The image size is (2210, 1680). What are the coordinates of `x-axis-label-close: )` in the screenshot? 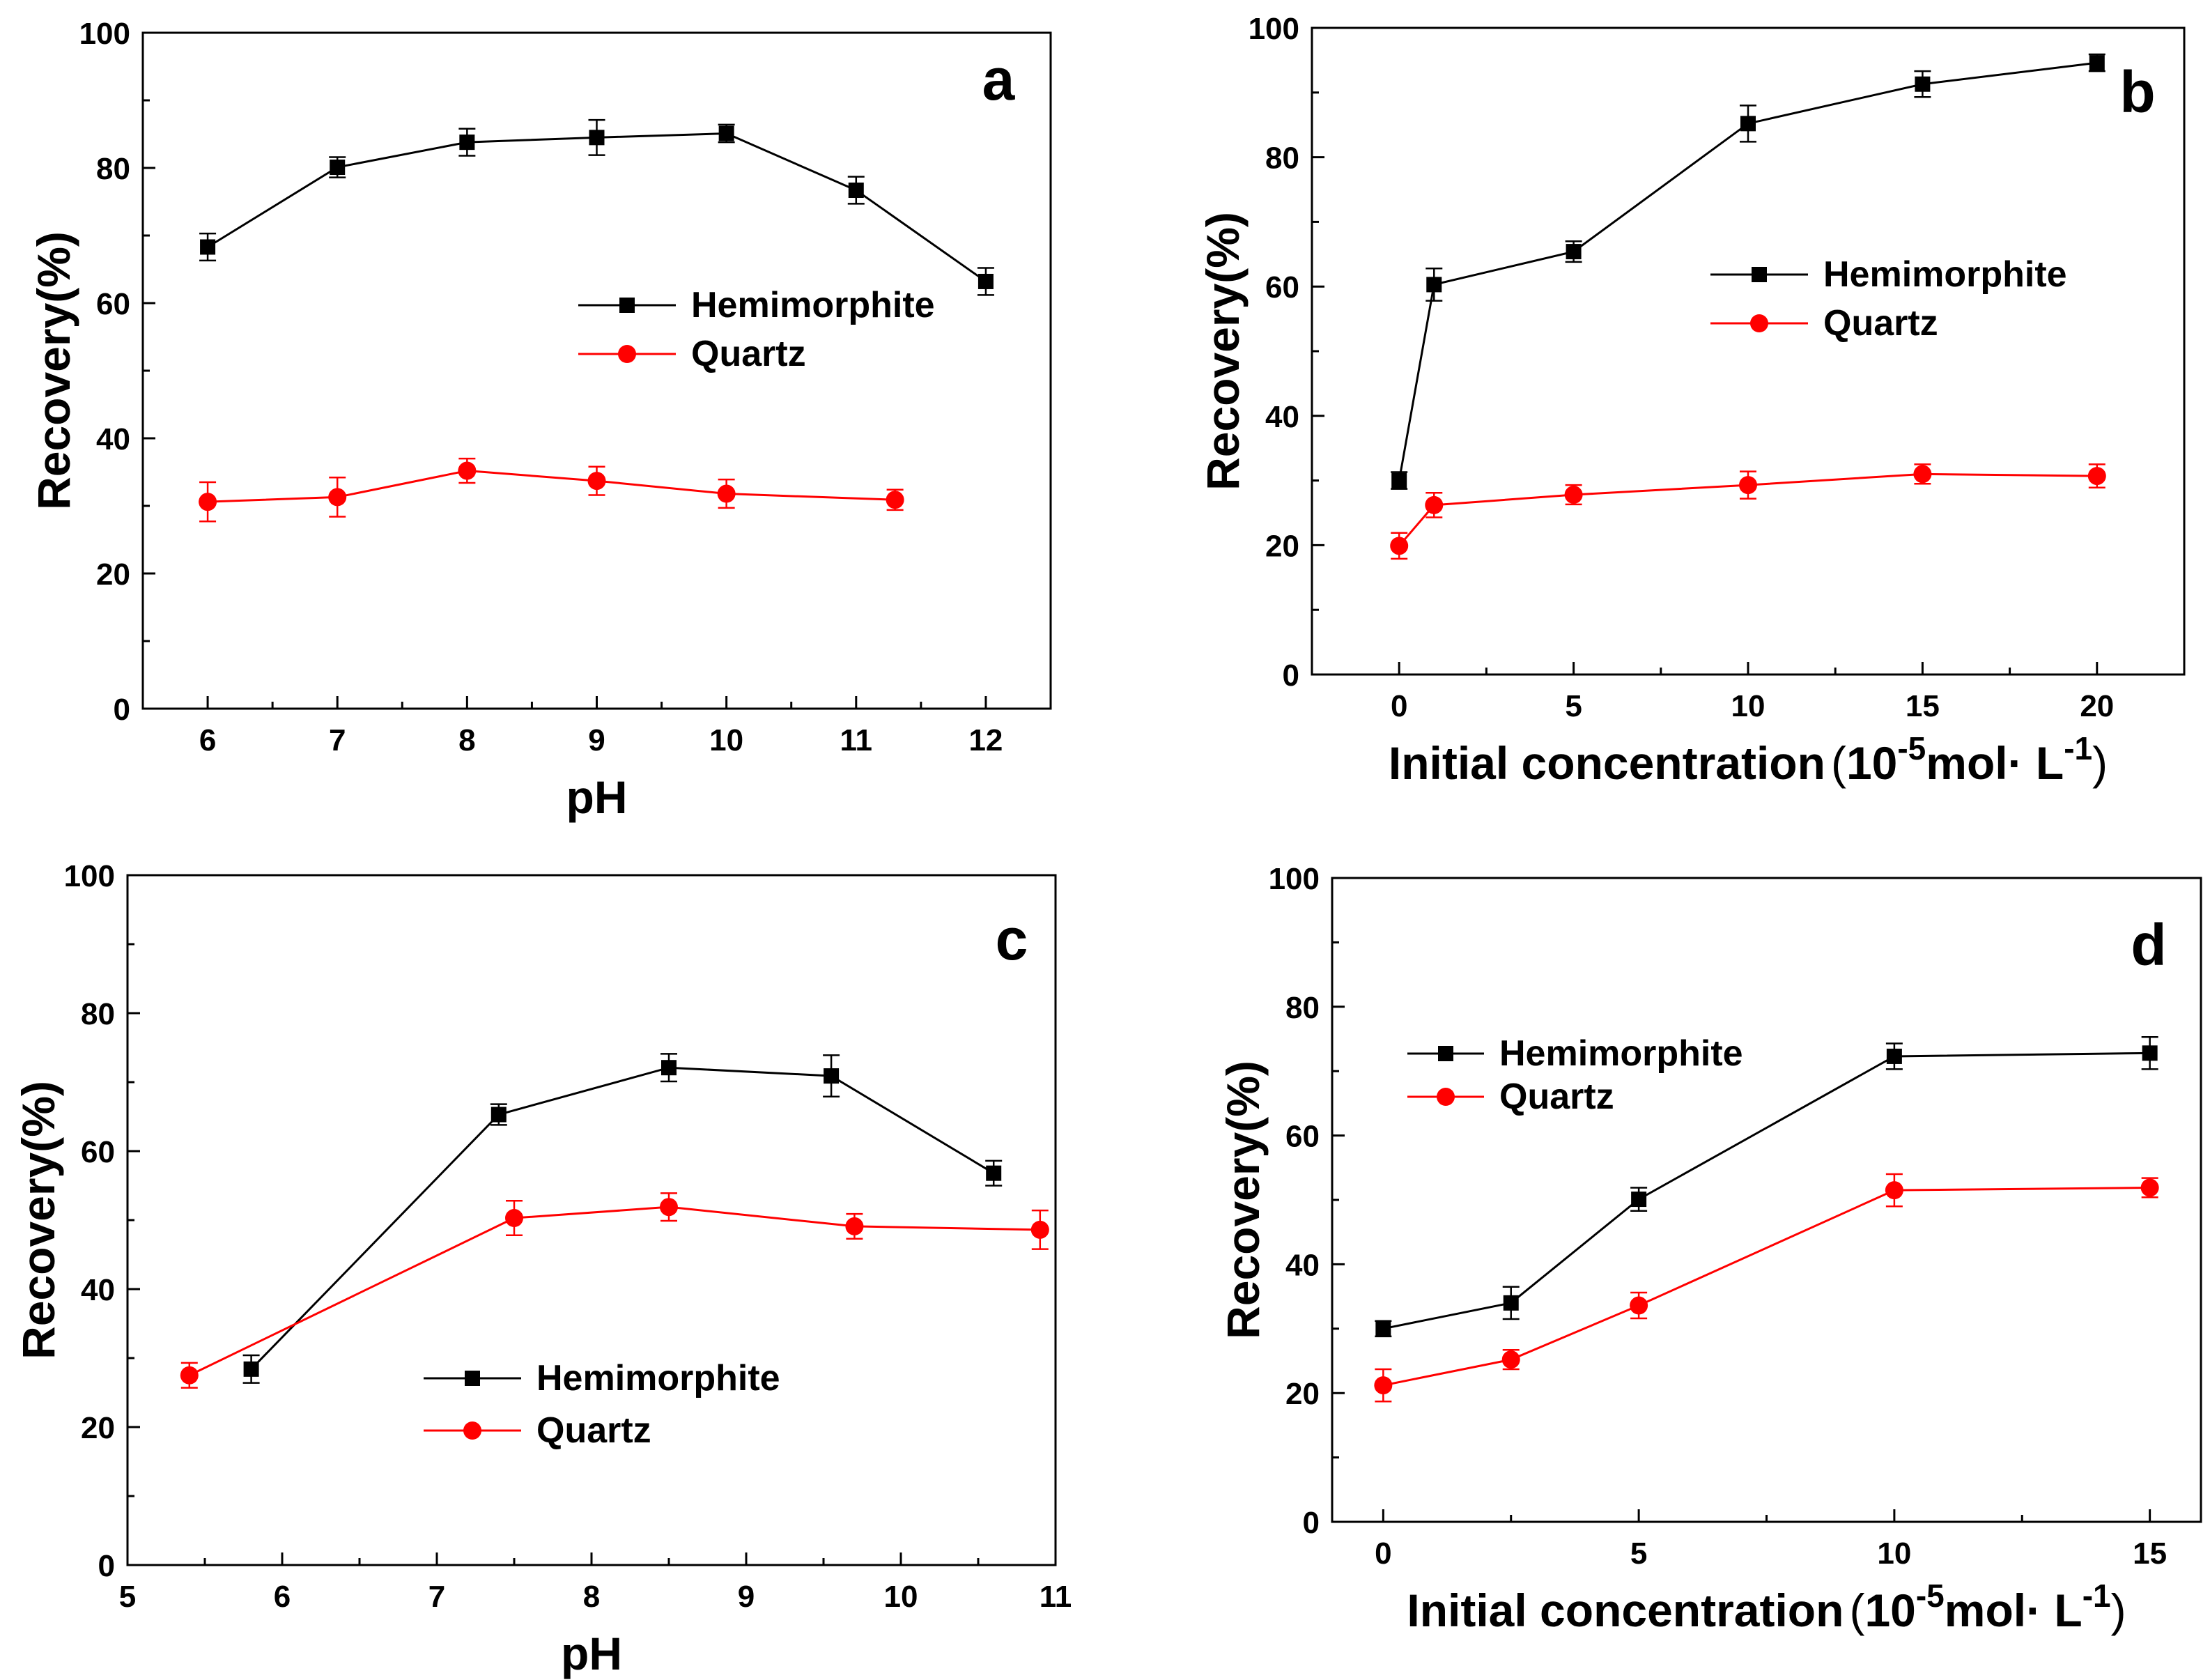 It's located at (2118, 1610).